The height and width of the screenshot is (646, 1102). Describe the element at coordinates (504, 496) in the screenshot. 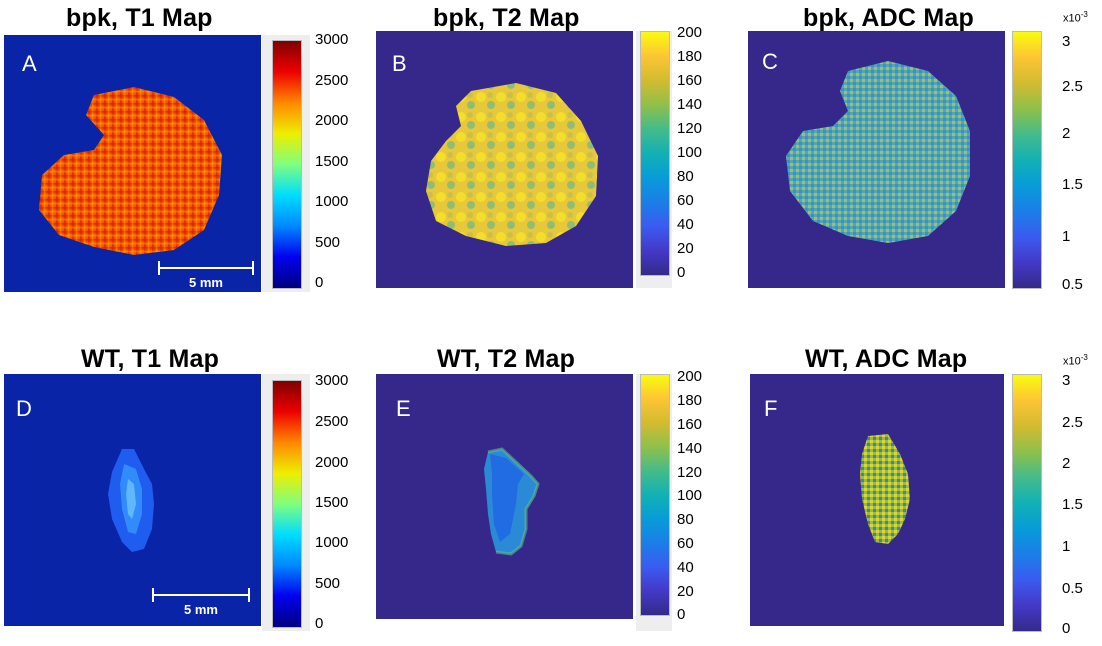

I see `t2-map-image: E` at that location.